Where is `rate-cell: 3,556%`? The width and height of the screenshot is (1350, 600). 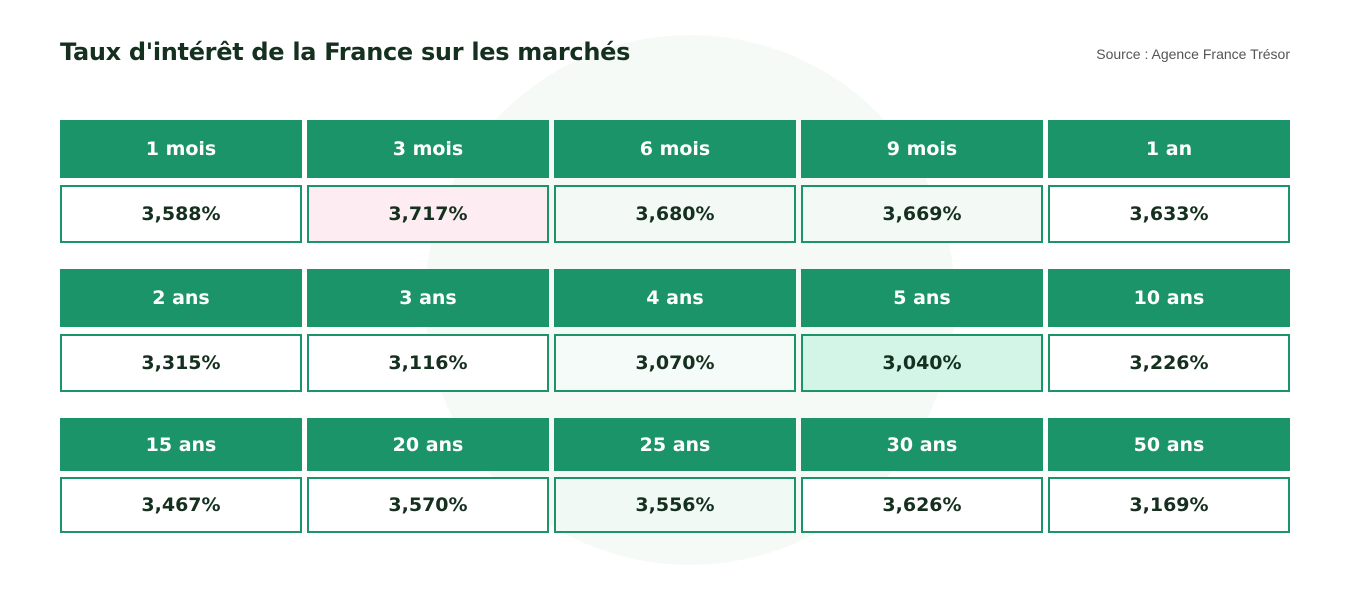
rate-cell: 3,556% is located at coordinates (675, 505).